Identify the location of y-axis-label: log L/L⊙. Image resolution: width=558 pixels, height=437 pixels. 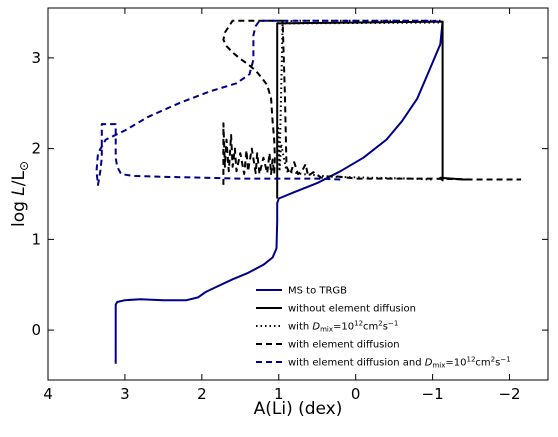
(20, 194).